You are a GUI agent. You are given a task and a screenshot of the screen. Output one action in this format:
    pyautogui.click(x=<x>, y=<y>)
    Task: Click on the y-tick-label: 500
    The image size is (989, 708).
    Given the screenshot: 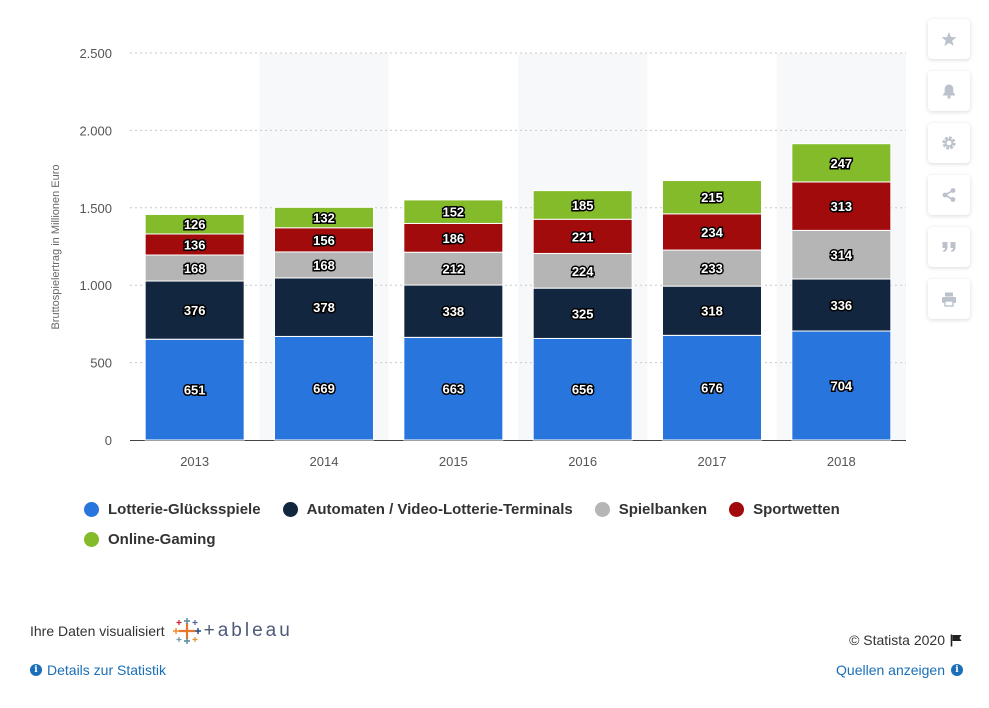 What is the action you would take?
    pyautogui.click(x=101, y=363)
    